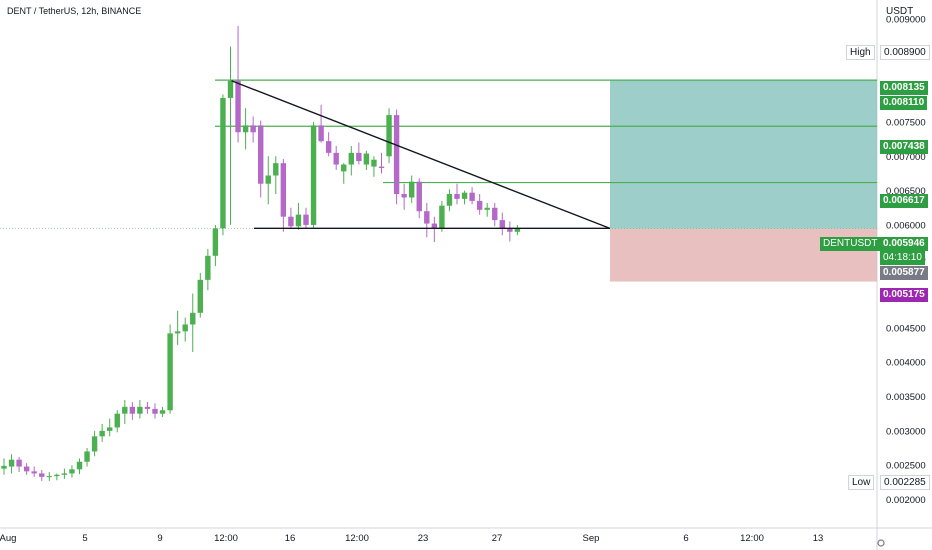 This screenshot has height=550, width=932. What do you see at coordinates (905, 482) in the screenshot?
I see `low-value: 0.002285` at bounding box center [905, 482].